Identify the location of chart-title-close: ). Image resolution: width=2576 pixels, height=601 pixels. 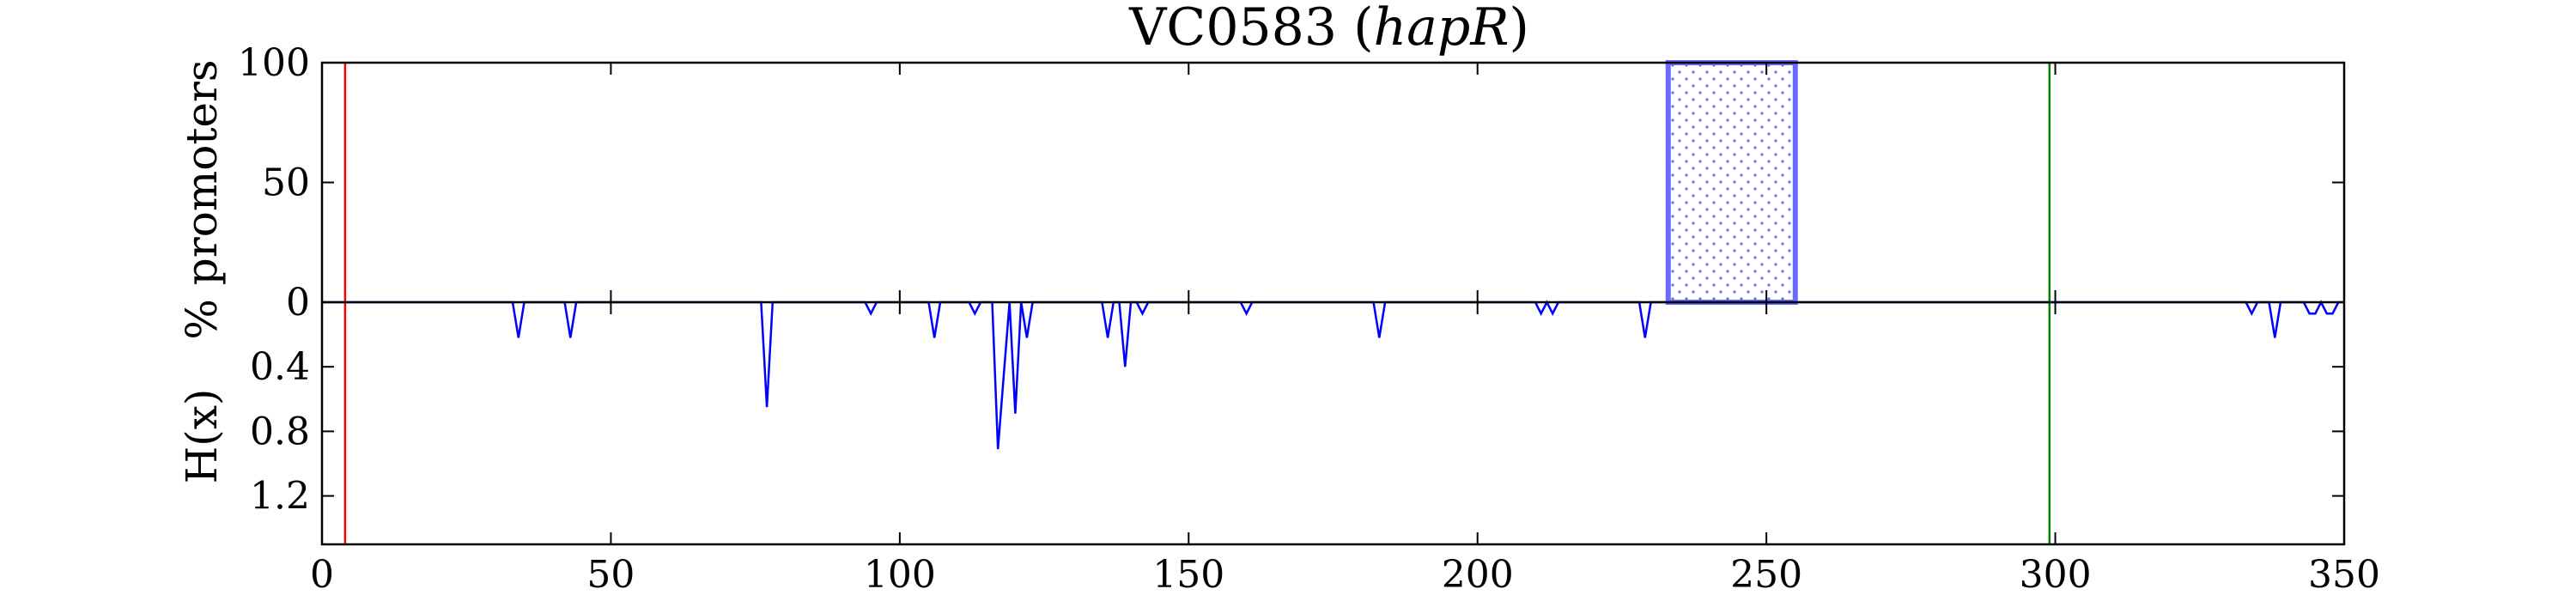
(1519, 29).